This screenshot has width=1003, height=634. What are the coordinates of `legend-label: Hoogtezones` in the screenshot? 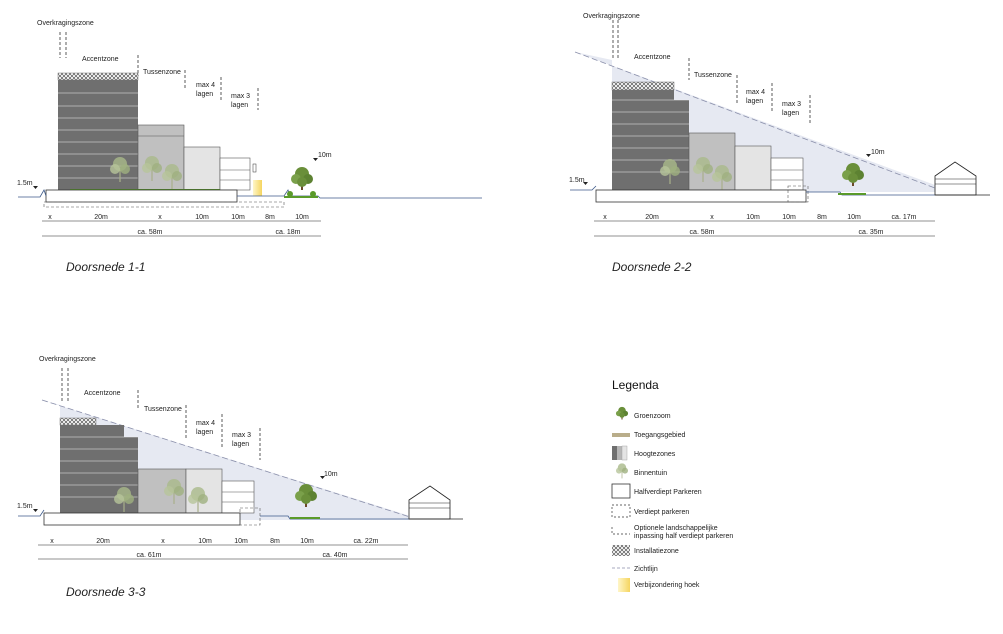 It's located at (655, 454).